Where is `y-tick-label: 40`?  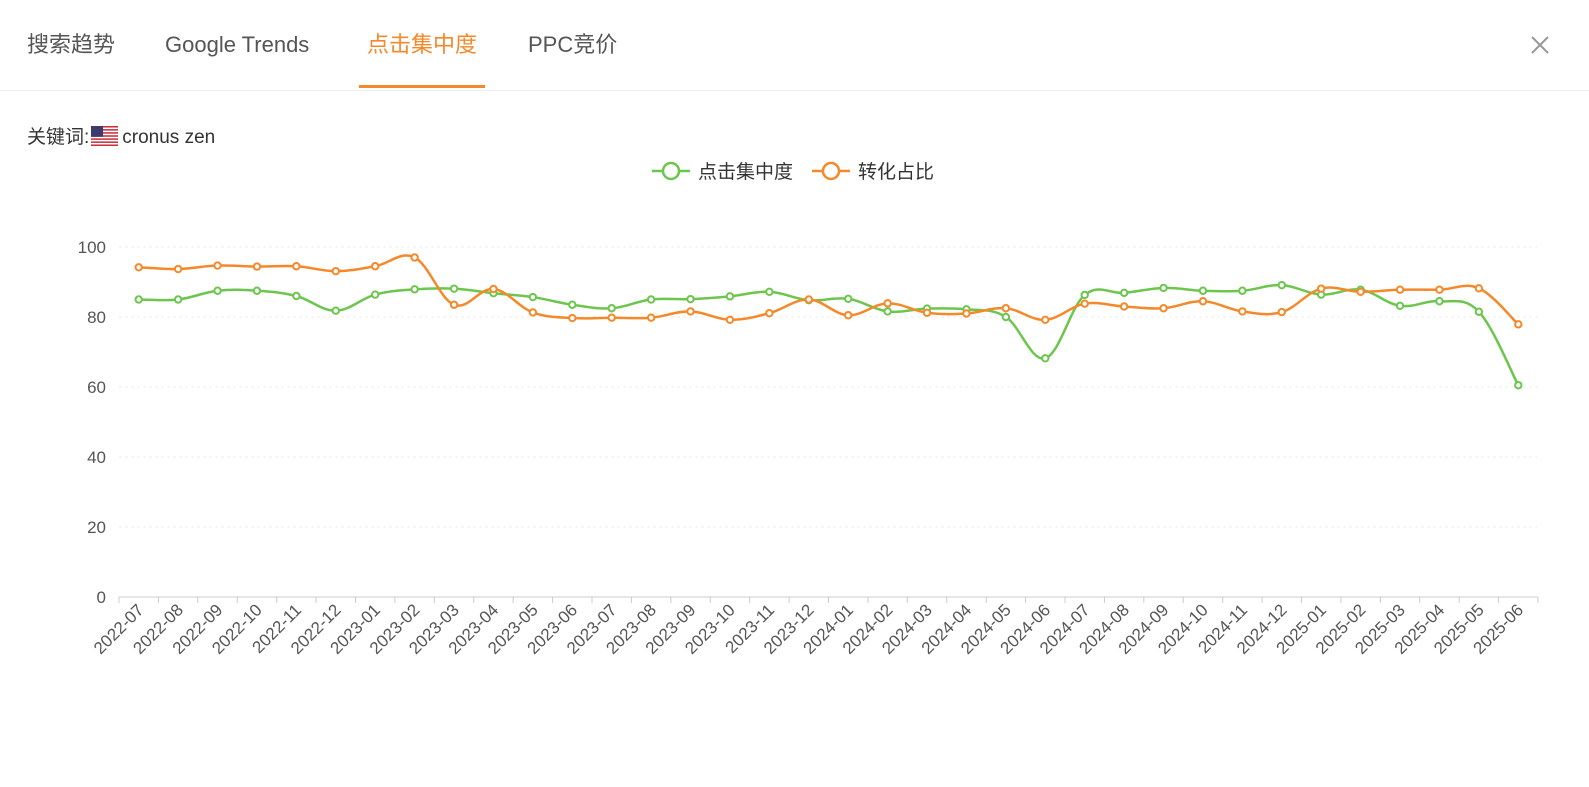
y-tick-label: 40 is located at coordinates (96, 457).